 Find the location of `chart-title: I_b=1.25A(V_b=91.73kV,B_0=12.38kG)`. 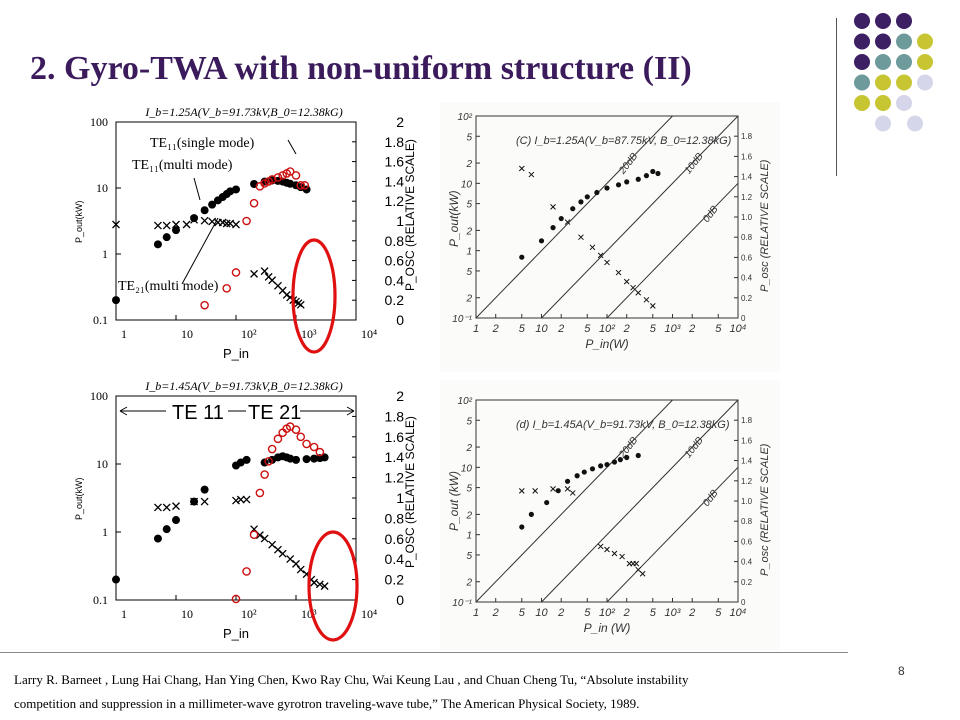

chart-title: I_b=1.25A(V_b=91.73kV,B_0=12.38kG) is located at coordinates (243, 112).